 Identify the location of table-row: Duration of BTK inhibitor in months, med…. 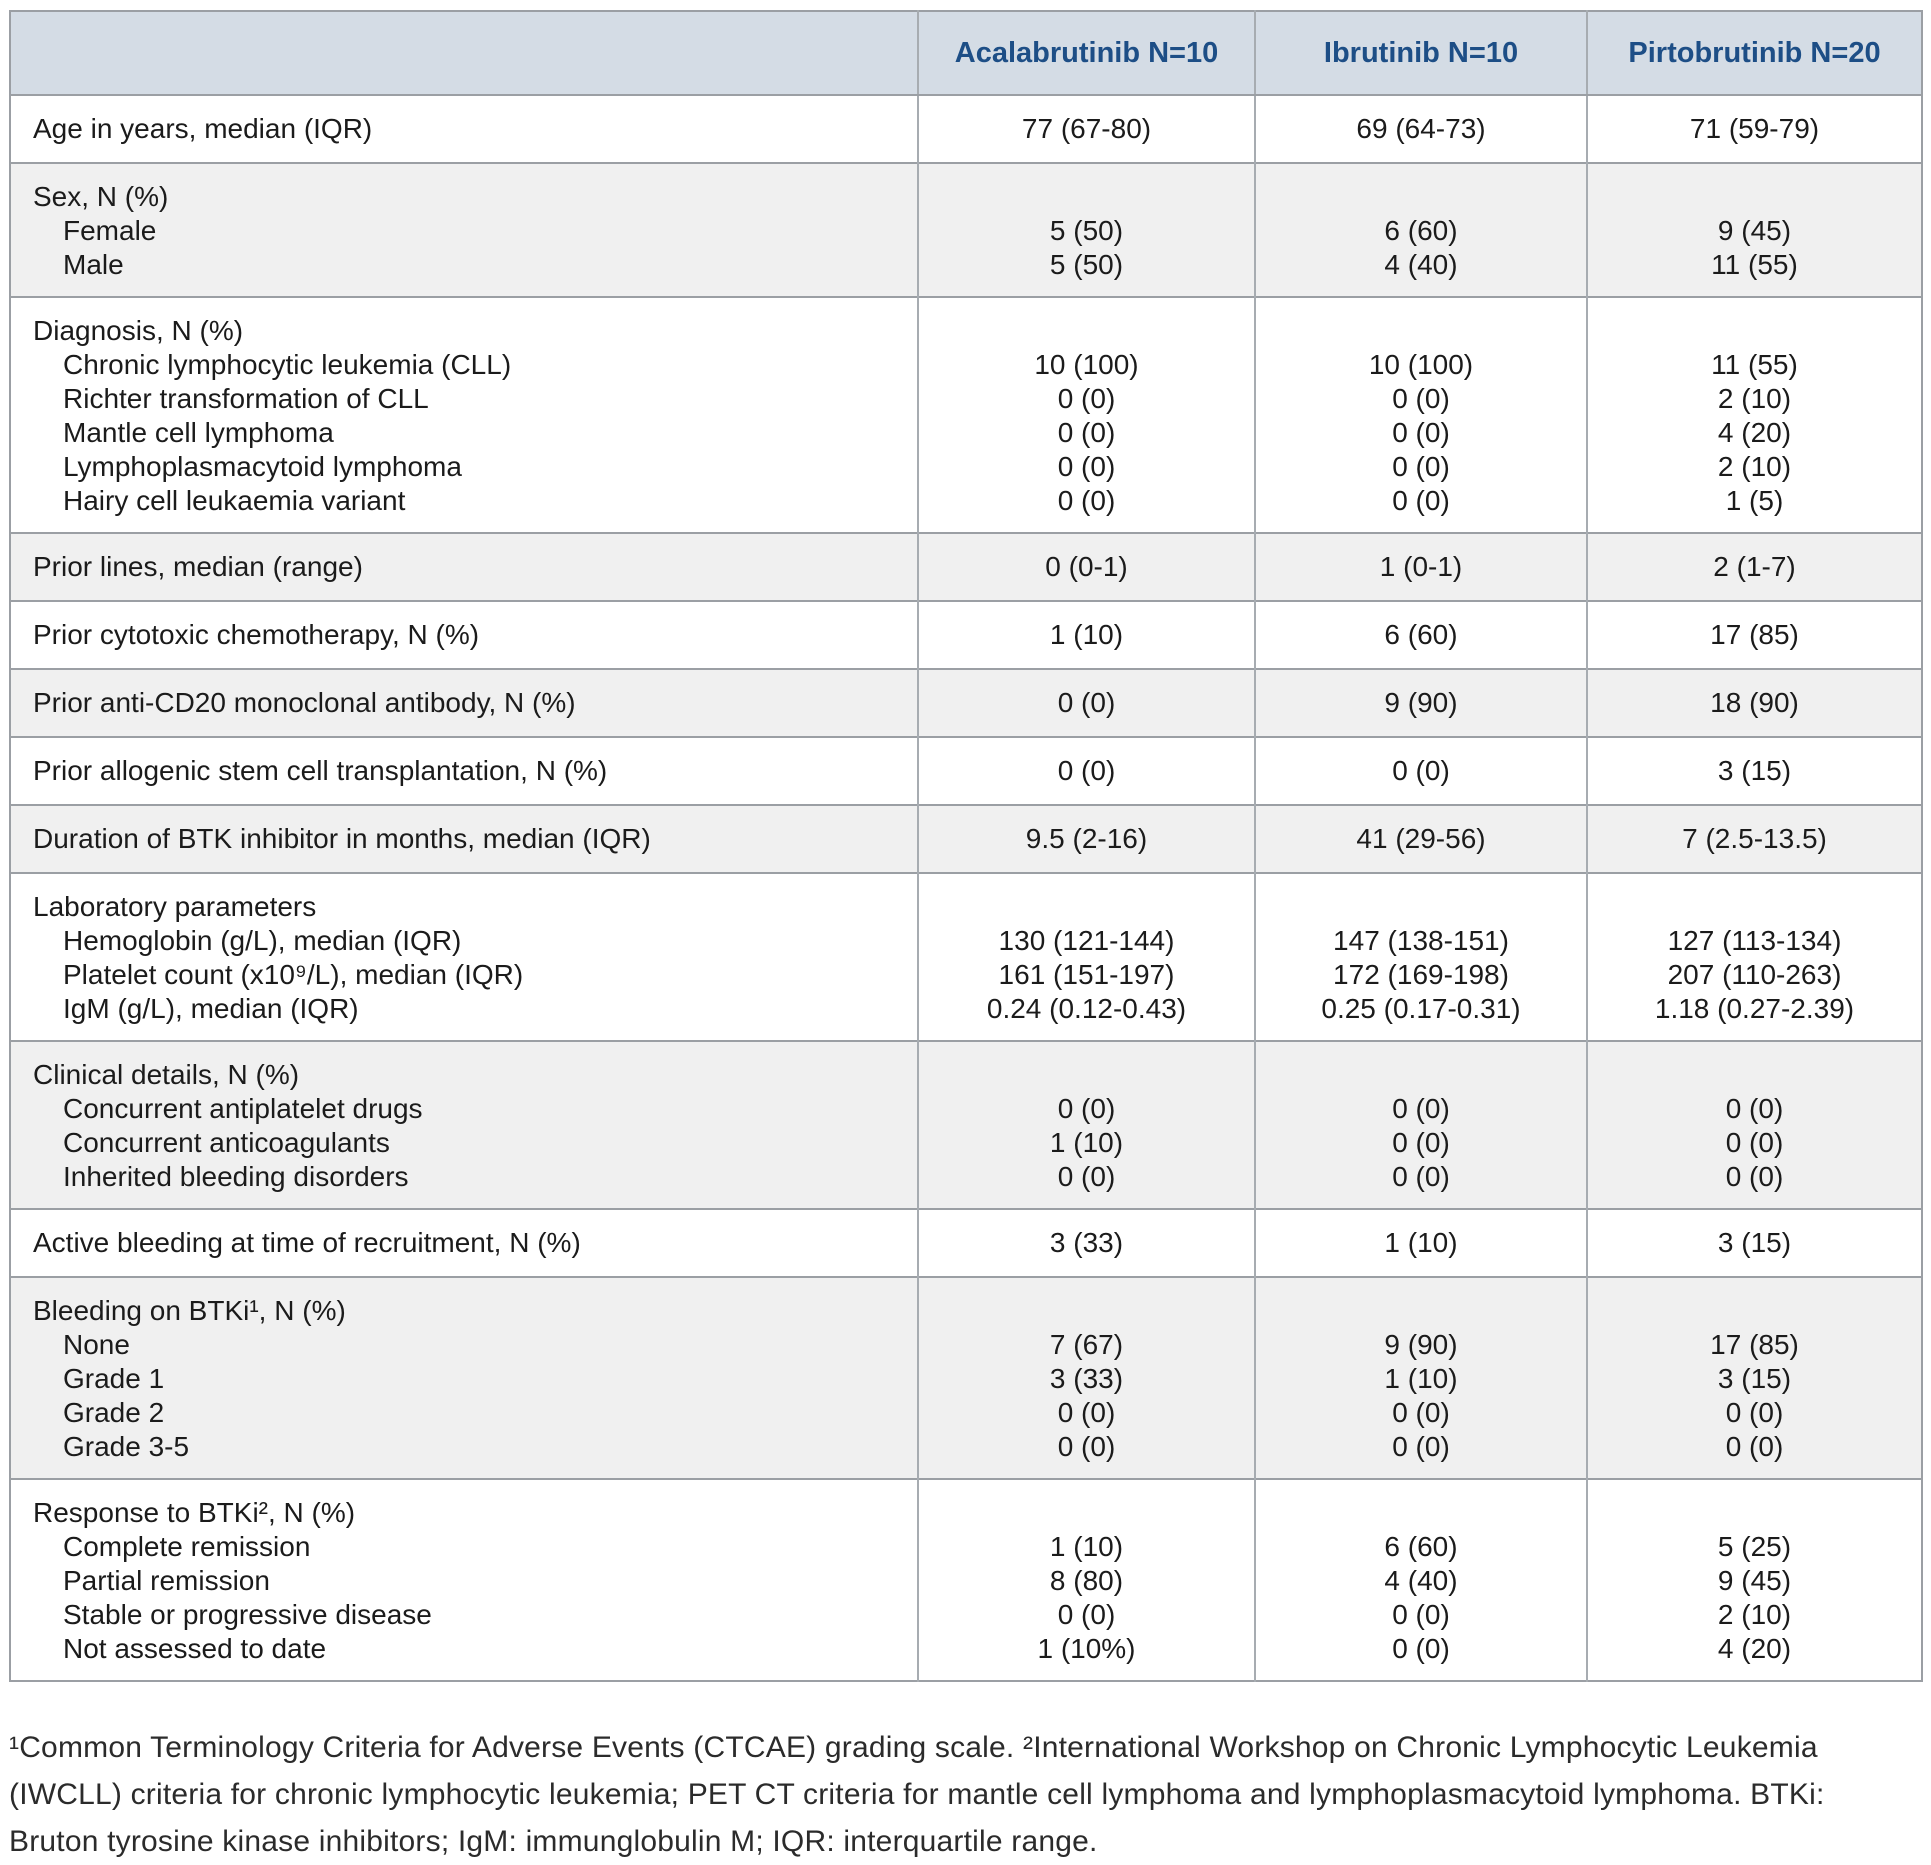
(966, 838).